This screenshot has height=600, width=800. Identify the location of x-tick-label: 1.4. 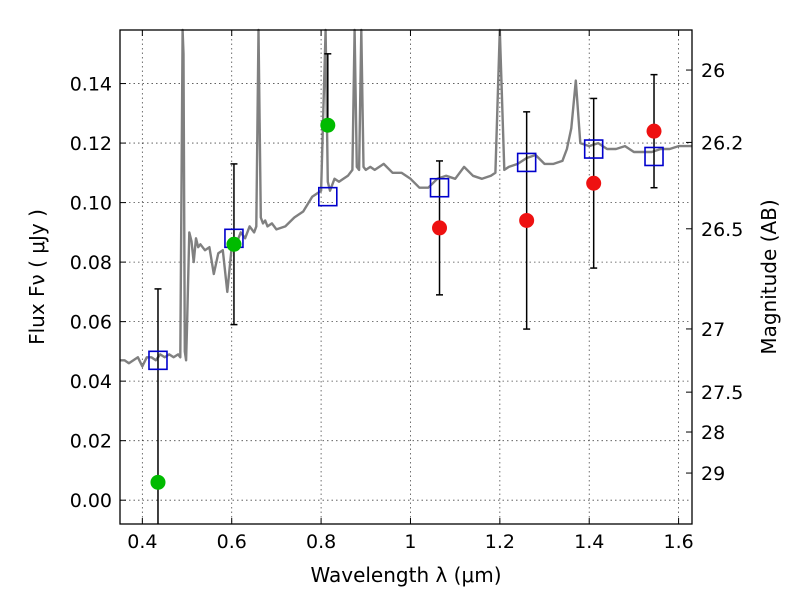
(589, 542).